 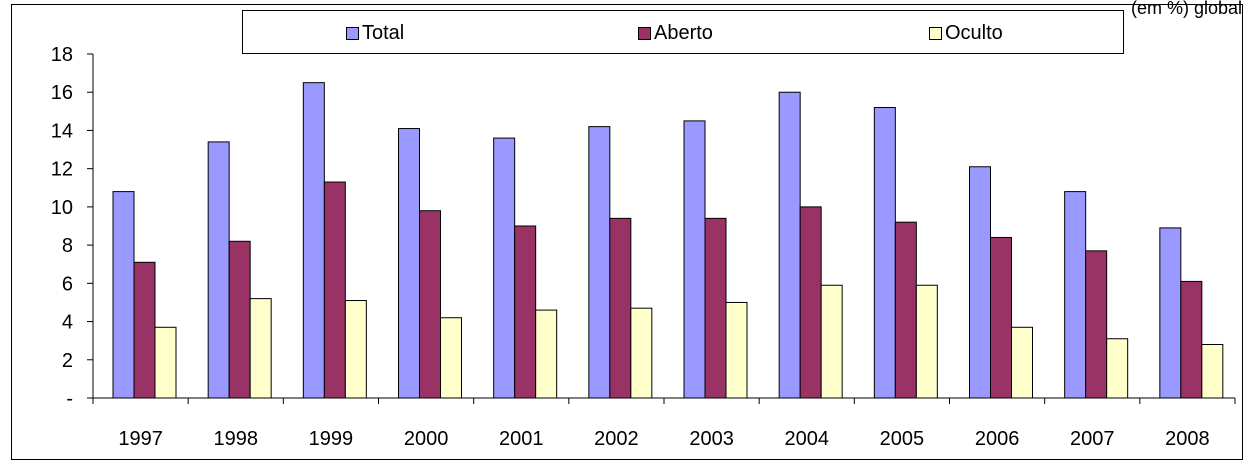 I want to click on y-tick-label: 16, so click(x=62, y=93).